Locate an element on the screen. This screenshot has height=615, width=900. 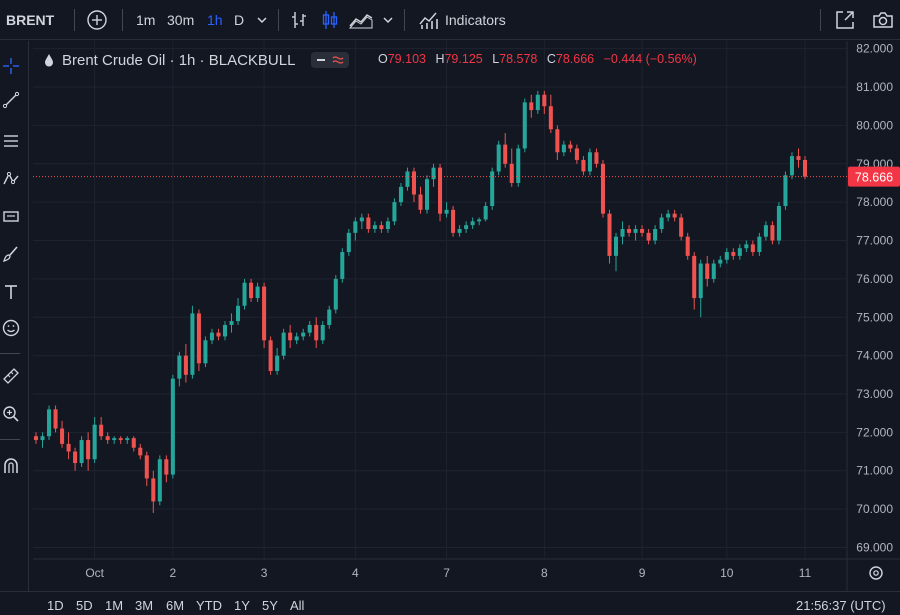
range-5Y: 5Y is located at coordinates (270, 605).